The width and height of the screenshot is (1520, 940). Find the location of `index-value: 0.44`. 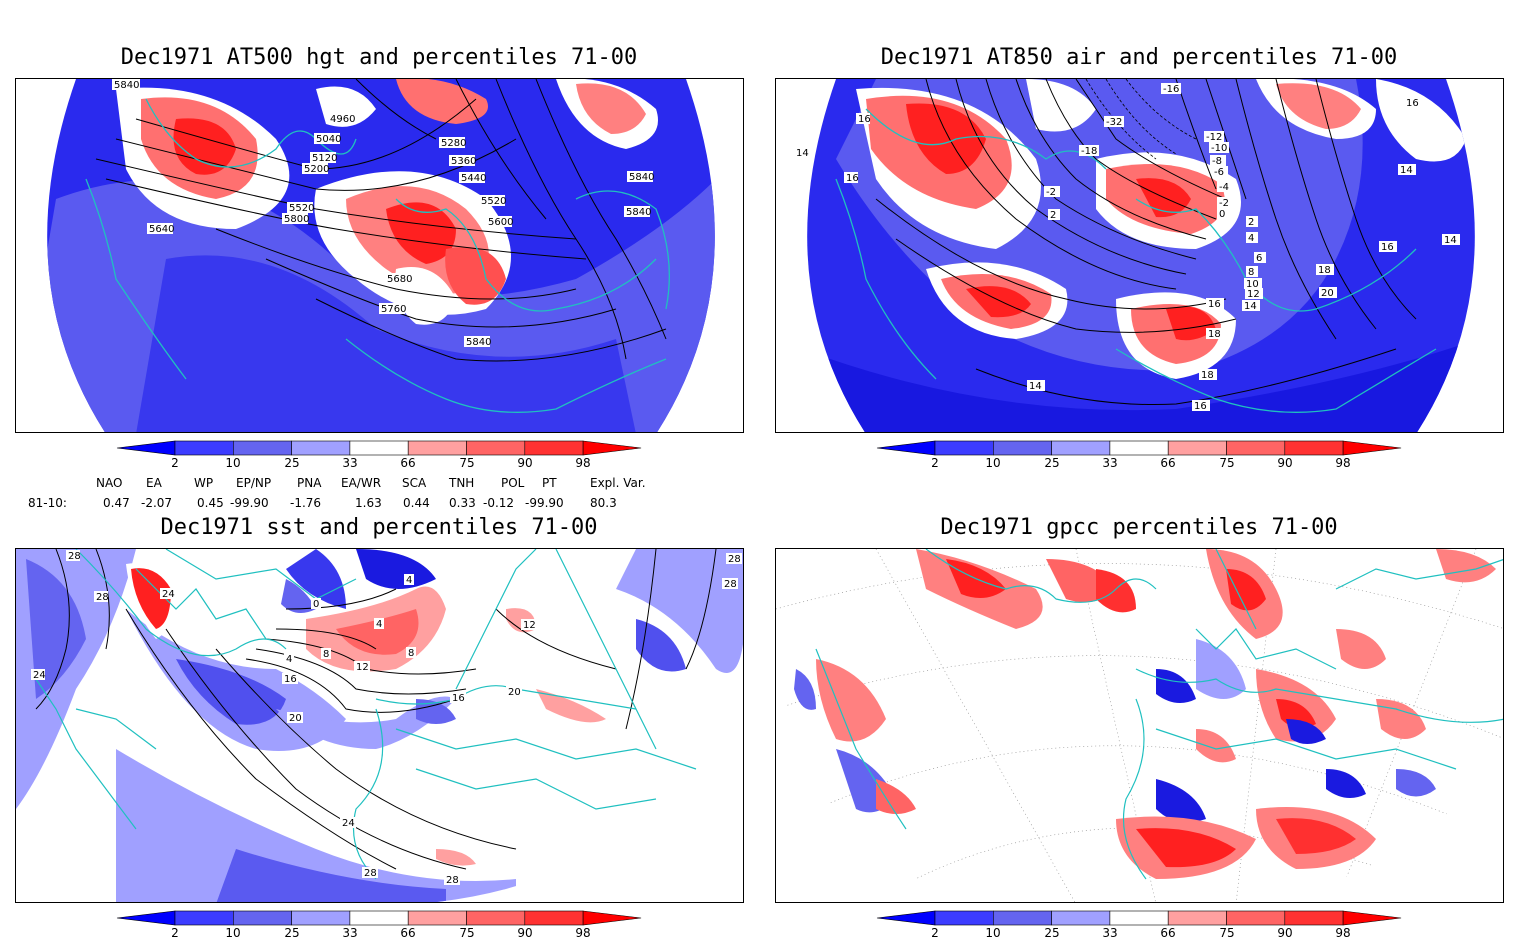

index-value: 0.44 is located at coordinates (416, 503).